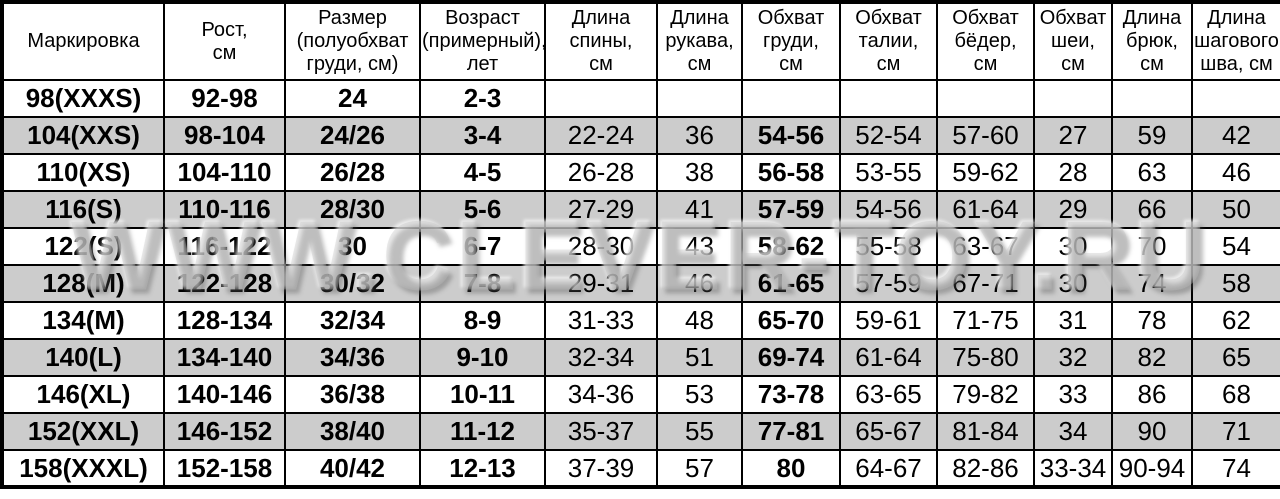 The width and height of the screenshot is (1280, 499). I want to click on cell: 59-61, so click(888, 320).